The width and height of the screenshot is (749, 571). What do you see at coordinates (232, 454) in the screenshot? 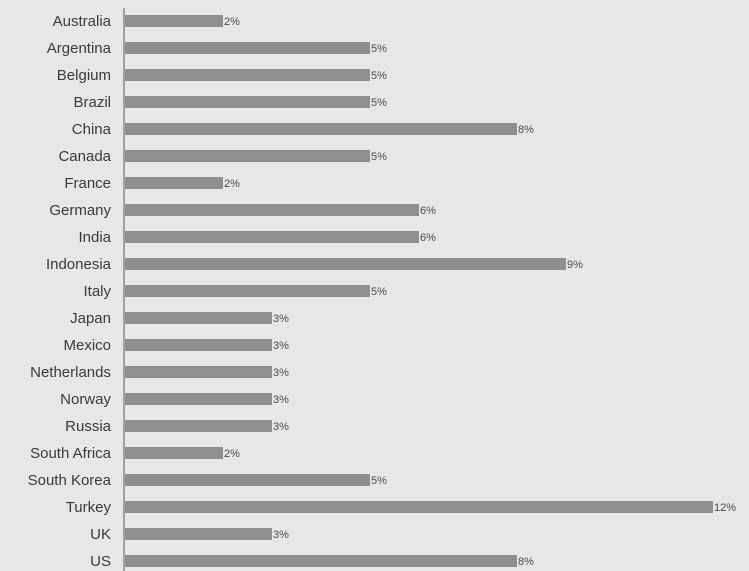
I see `value-label-south-africa: 2%` at bounding box center [232, 454].